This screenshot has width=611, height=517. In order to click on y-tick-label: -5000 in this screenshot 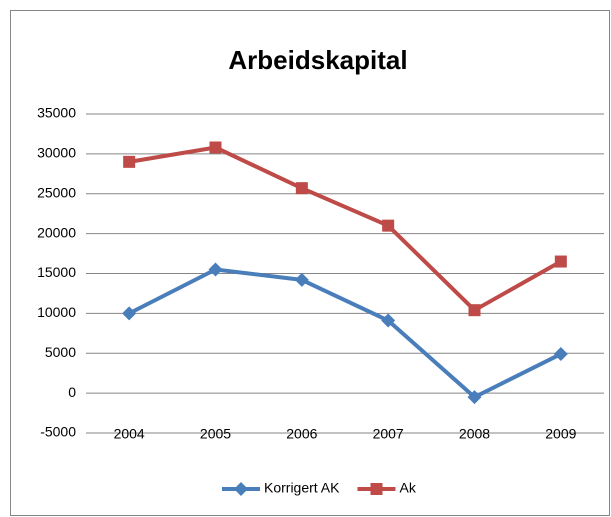, I will do `click(58, 432)`.